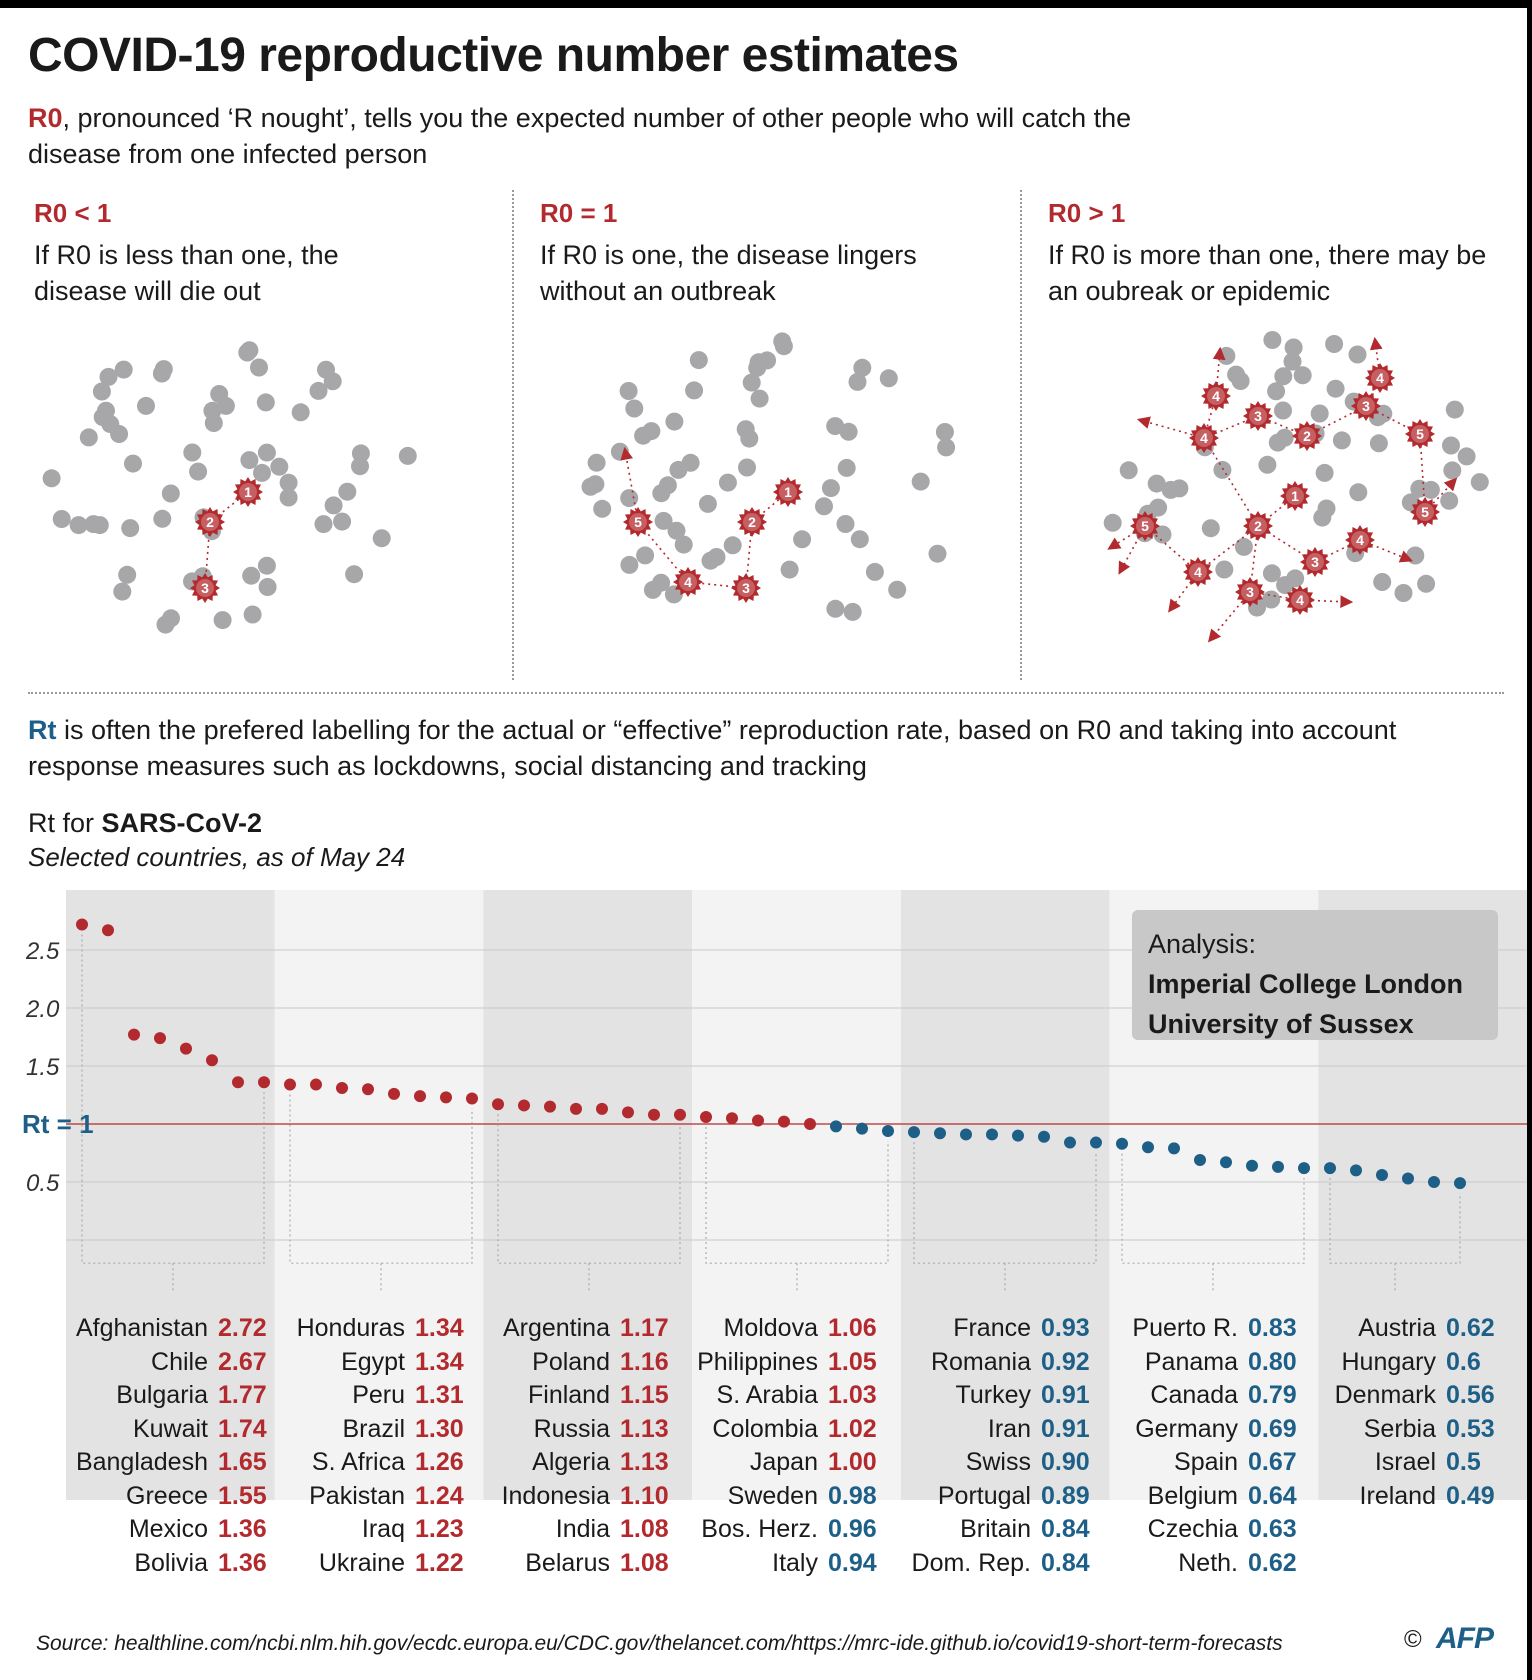 The height and width of the screenshot is (1680, 1532). What do you see at coordinates (1421, 1363) in the screenshot?
I see `country-row: Hungary 0.6` at bounding box center [1421, 1363].